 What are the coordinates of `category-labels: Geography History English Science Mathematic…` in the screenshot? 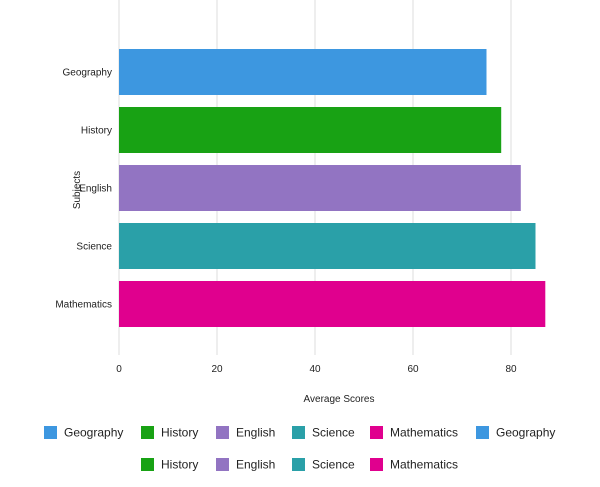 It's located at (83, 189).